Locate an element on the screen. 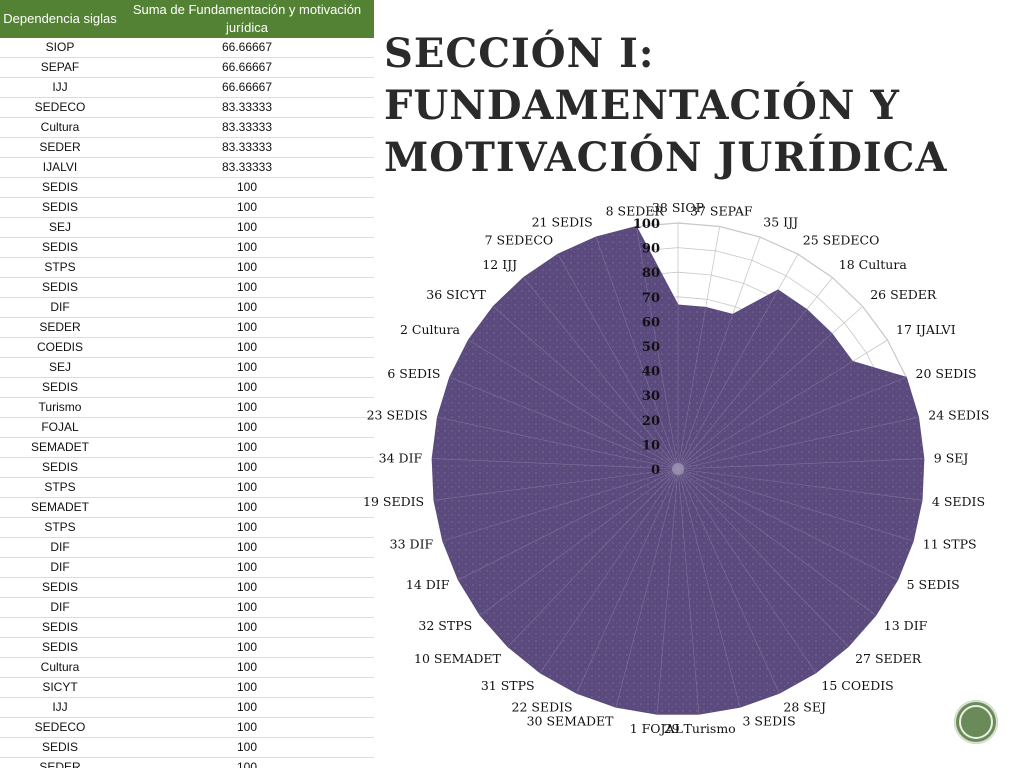 The width and height of the screenshot is (1024, 768). category-label: 10 SEMADET is located at coordinates (458, 658).